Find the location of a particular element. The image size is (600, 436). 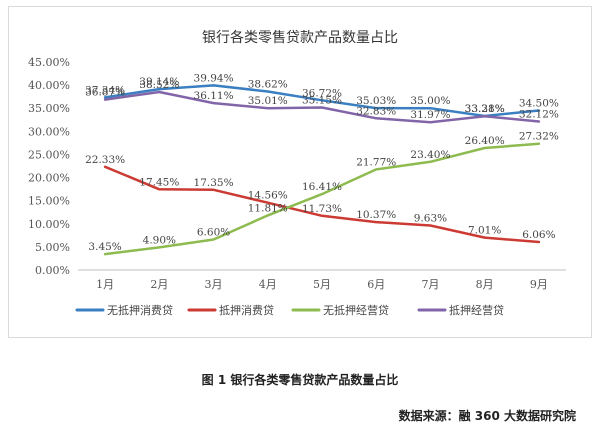

data-label: 16.41% is located at coordinates (322, 187).